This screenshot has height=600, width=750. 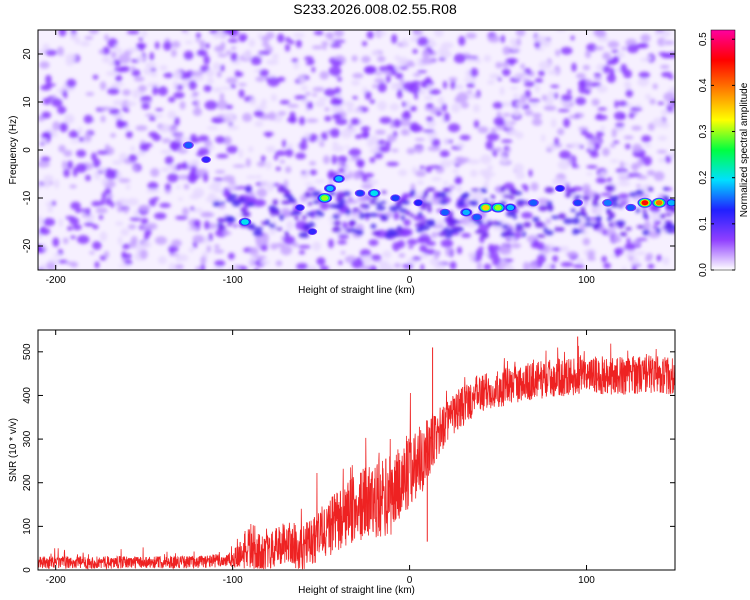 What do you see at coordinates (375, 9) in the screenshot?
I see `figure-title: S233.2026.008.02.55.R08` at bounding box center [375, 9].